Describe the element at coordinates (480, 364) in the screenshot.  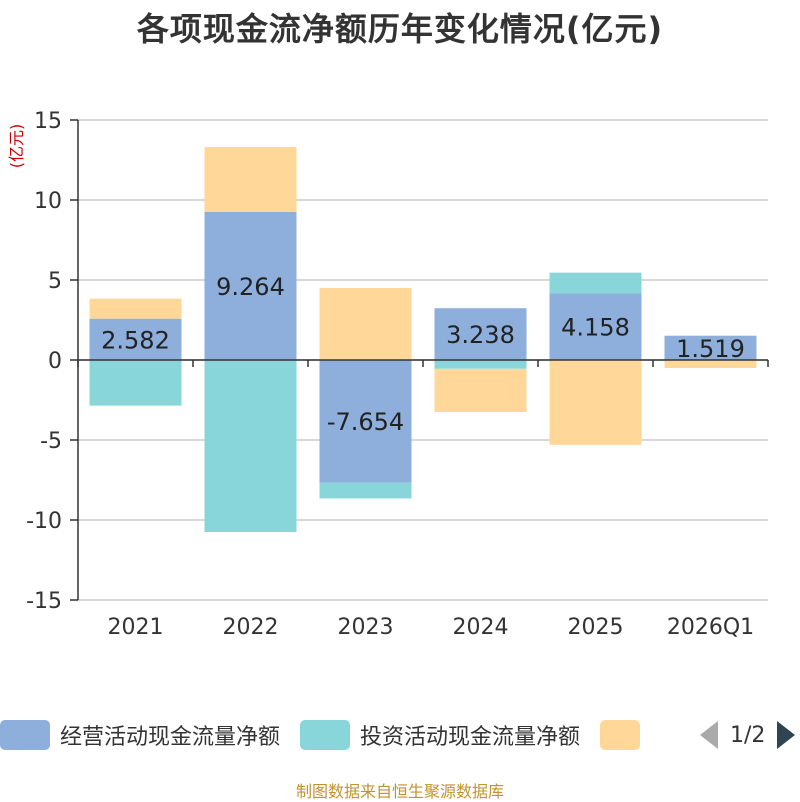
I see `bar-s1-2024` at that location.